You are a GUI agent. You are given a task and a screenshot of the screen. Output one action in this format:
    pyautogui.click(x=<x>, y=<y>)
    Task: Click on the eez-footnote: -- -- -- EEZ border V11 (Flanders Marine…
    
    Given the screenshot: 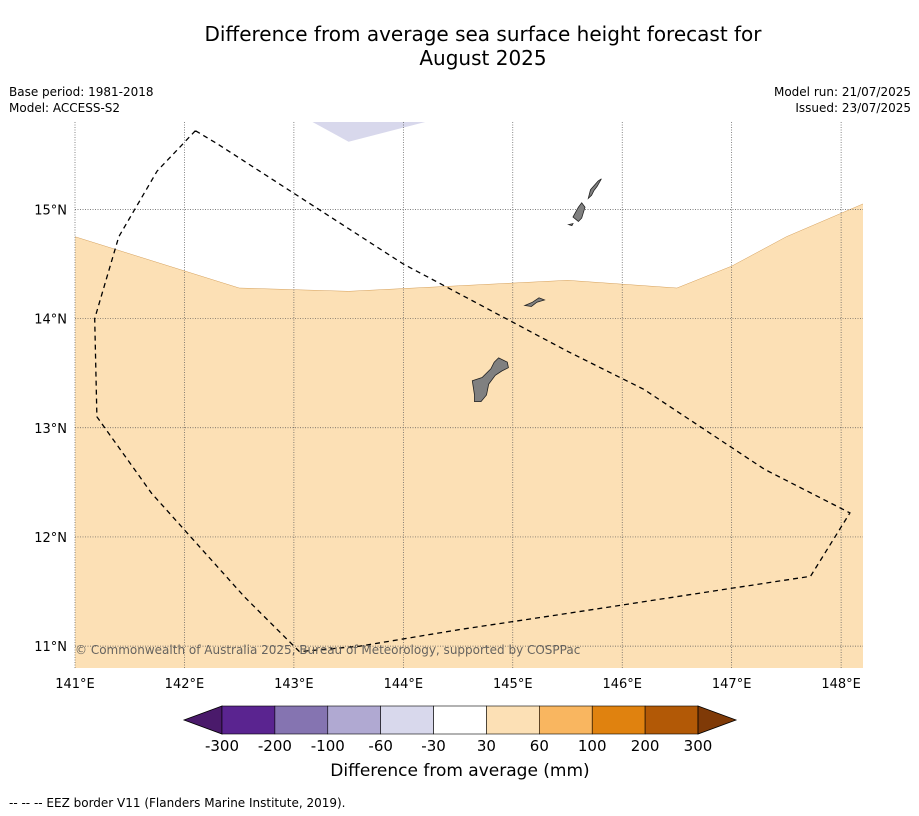 What is the action you would take?
    pyautogui.click(x=177, y=803)
    